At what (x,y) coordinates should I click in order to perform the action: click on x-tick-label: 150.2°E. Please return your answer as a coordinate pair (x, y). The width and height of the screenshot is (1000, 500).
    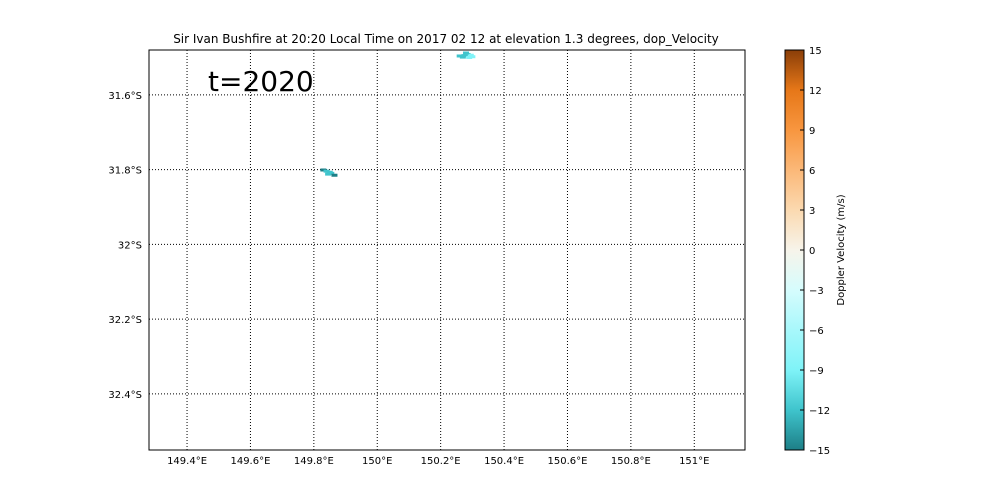
    Looking at the image, I should click on (441, 461).